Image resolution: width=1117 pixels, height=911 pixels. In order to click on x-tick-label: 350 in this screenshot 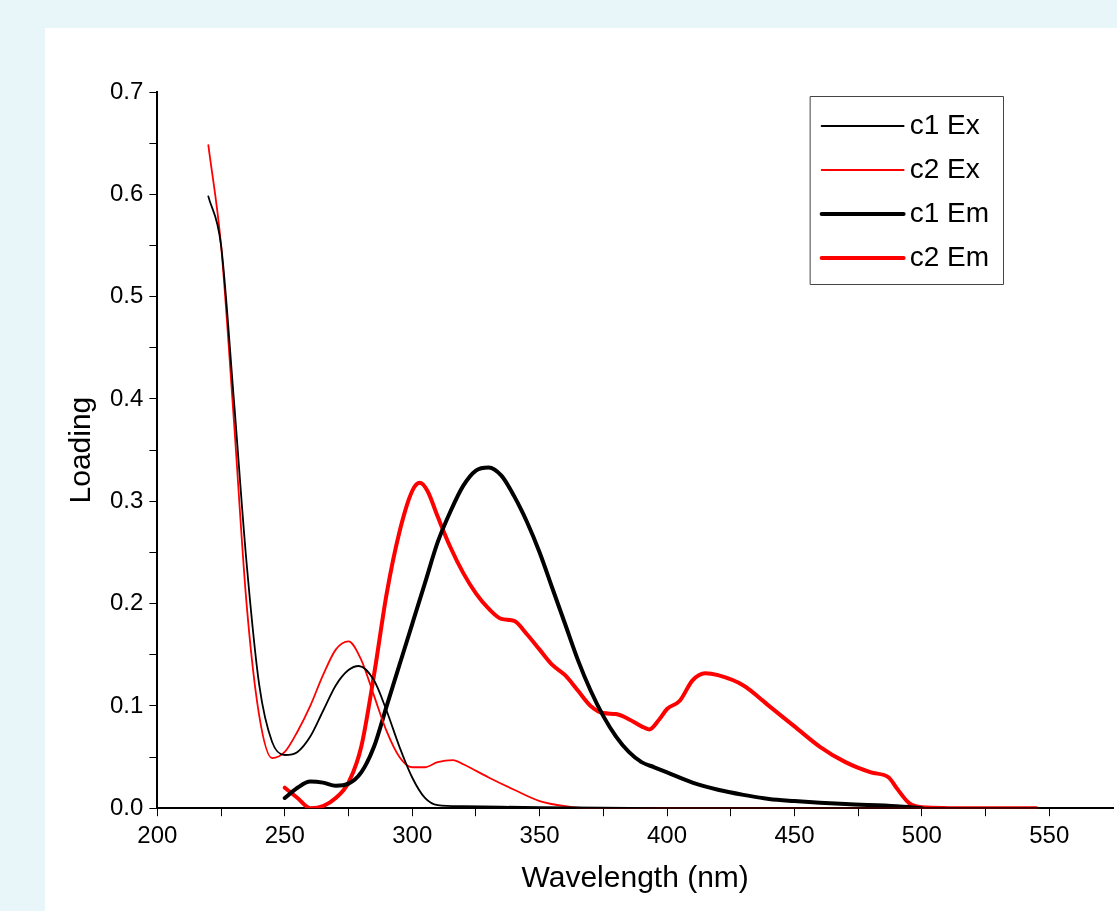, I will do `click(539, 835)`.